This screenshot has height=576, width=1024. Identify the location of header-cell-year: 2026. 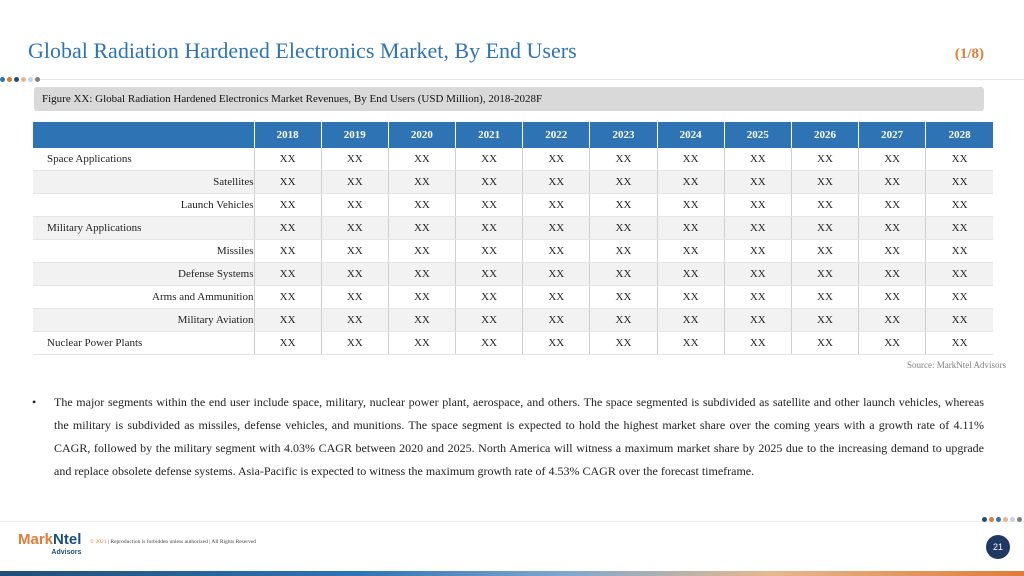
(825, 135).